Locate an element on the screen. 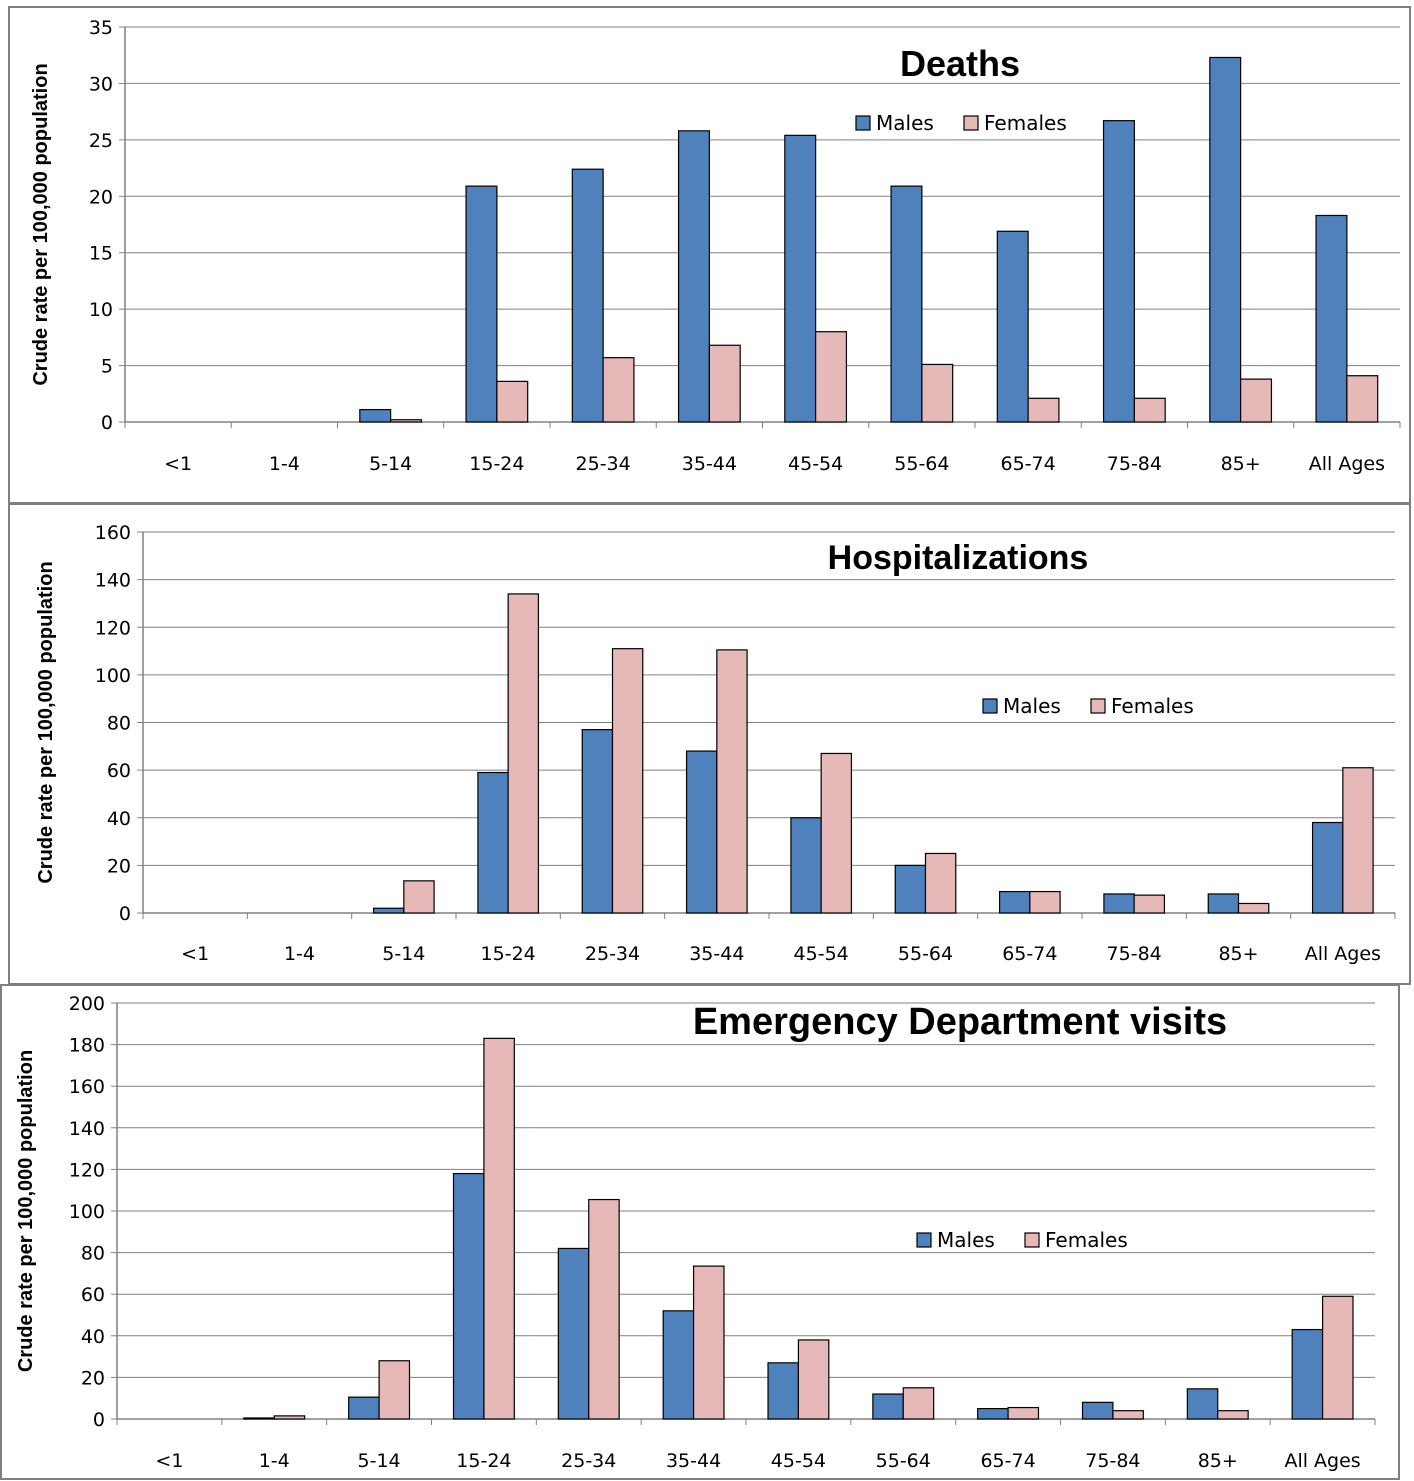 The image size is (1414, 1481). y-tick-label: 25 is located at coordinates (101, 141).